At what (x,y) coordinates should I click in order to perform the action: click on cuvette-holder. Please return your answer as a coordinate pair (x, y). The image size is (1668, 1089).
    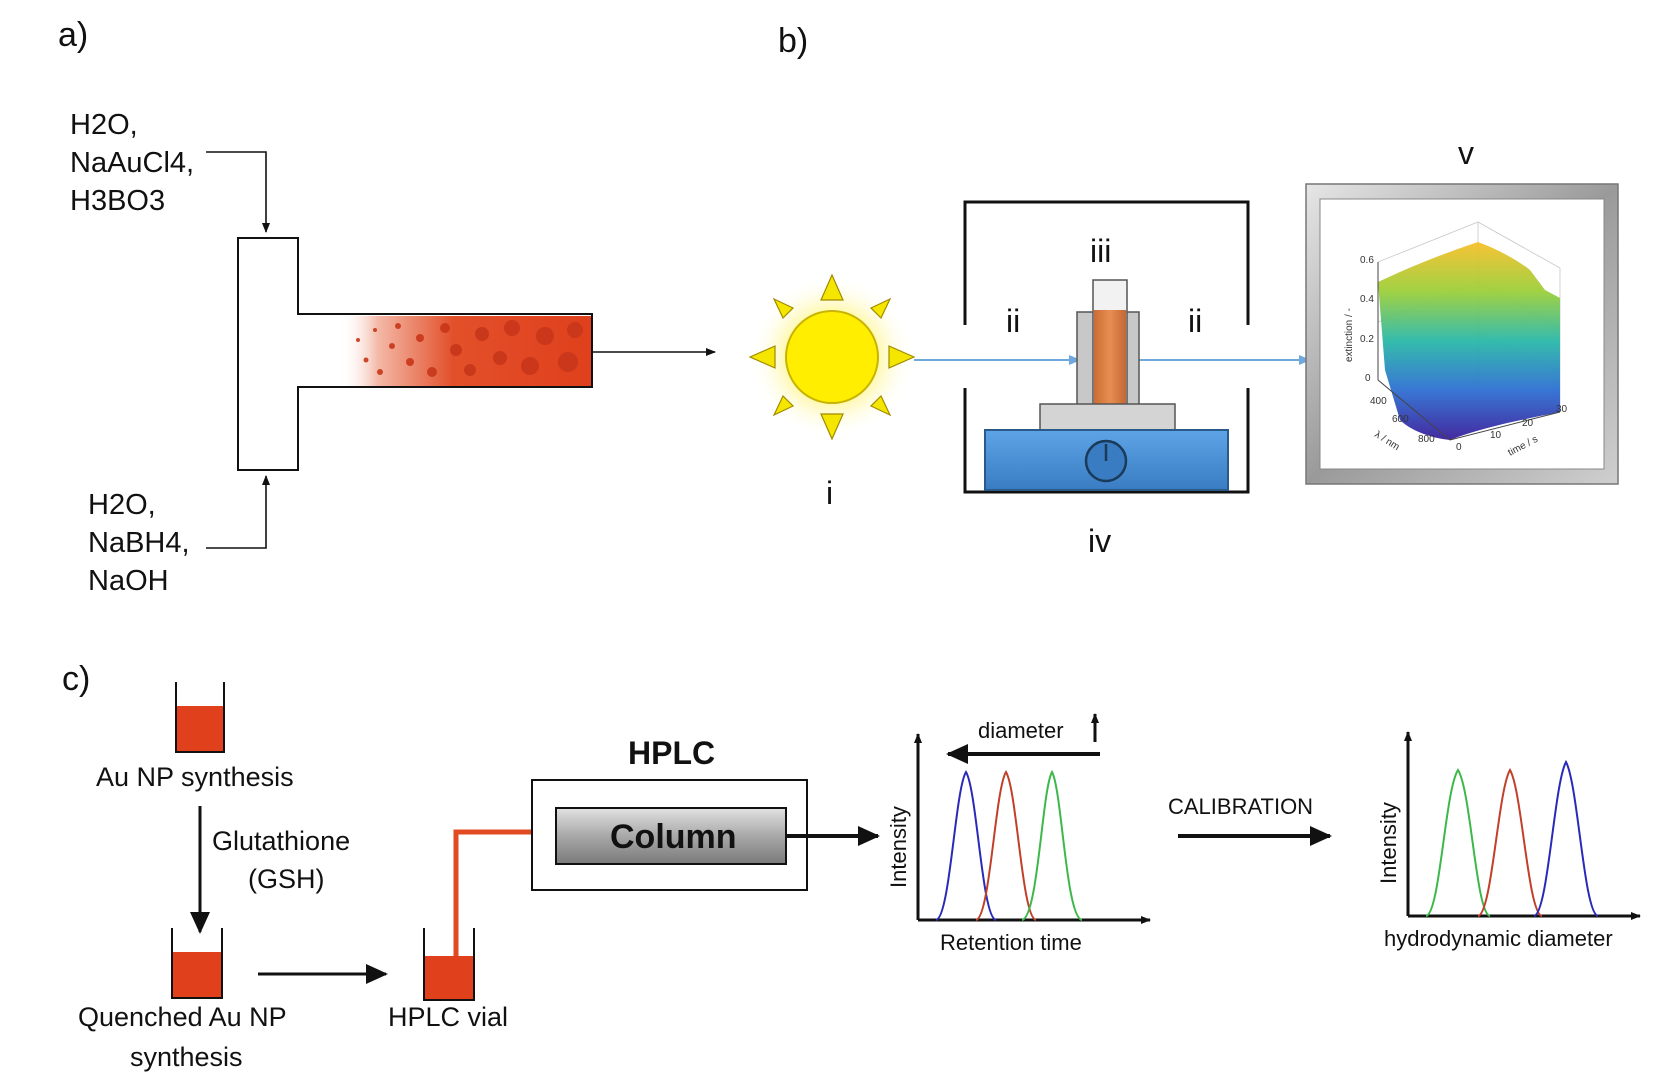
    Looking at the image, I should click on (1107, 355).